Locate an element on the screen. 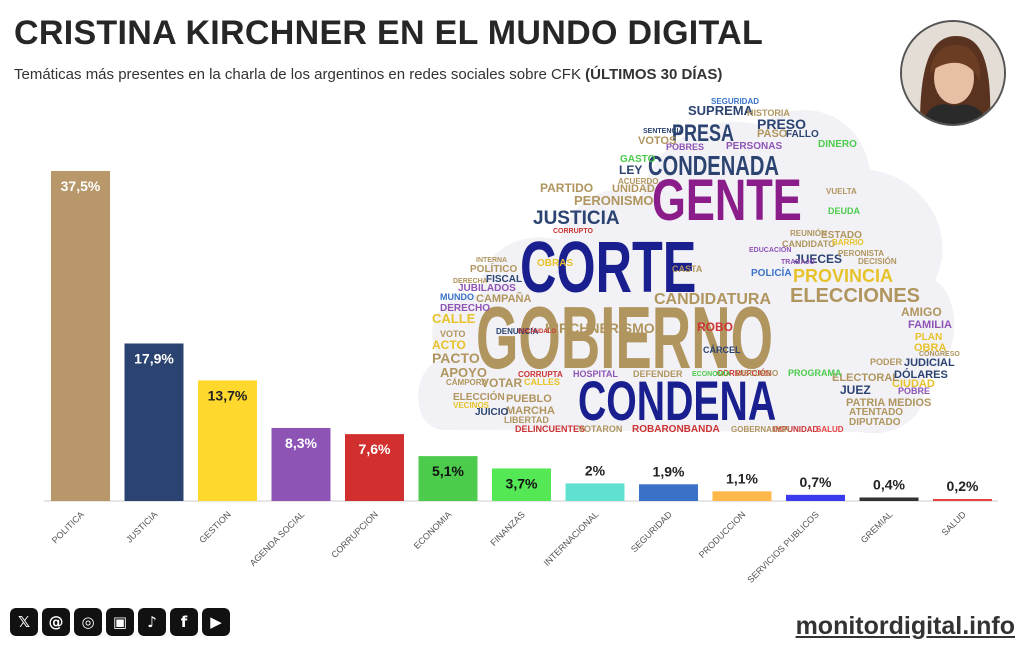 This screenshot has height=659, width=1023. wordcloud-word: DIPUTADO is located at coordinates (875, 422).